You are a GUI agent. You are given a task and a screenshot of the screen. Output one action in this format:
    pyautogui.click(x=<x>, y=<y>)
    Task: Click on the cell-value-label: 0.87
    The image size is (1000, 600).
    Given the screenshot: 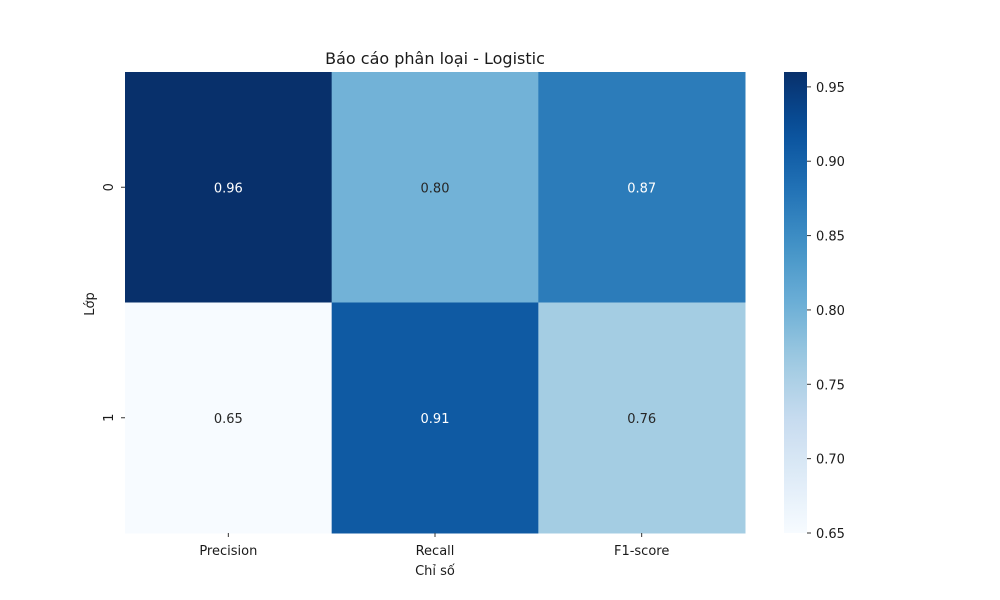 What is the action you would take?
    pyautogui.click(x=641, y=188)
    